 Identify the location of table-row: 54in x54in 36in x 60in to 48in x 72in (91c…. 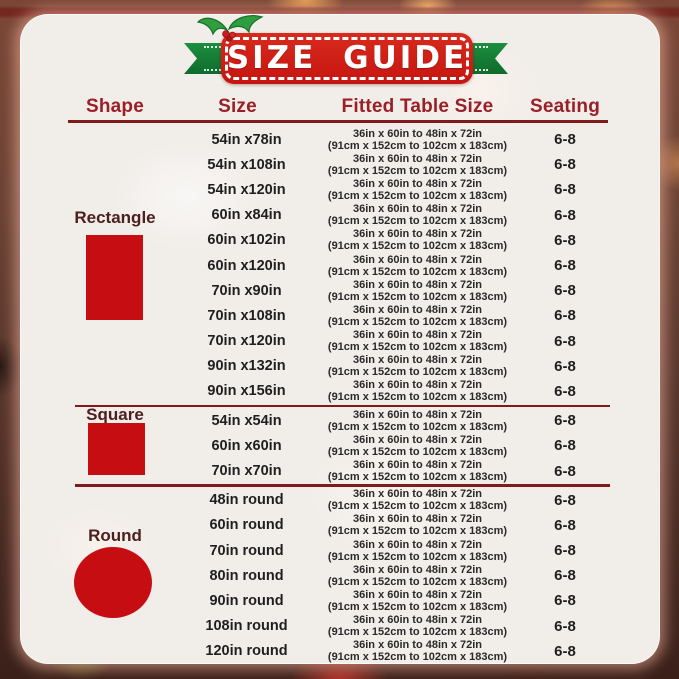
(340, 420).